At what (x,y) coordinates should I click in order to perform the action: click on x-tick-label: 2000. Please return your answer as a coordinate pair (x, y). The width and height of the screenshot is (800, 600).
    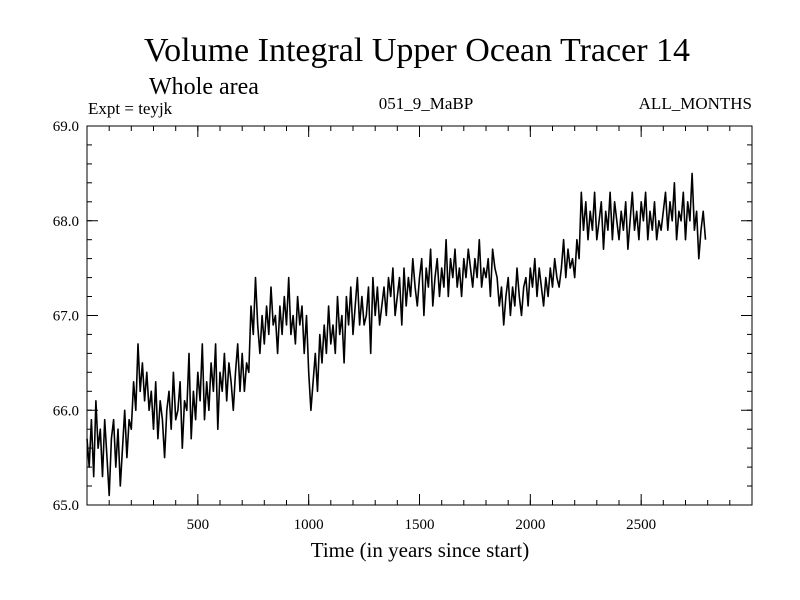
    Looking at the image, I should click on (530, 525).